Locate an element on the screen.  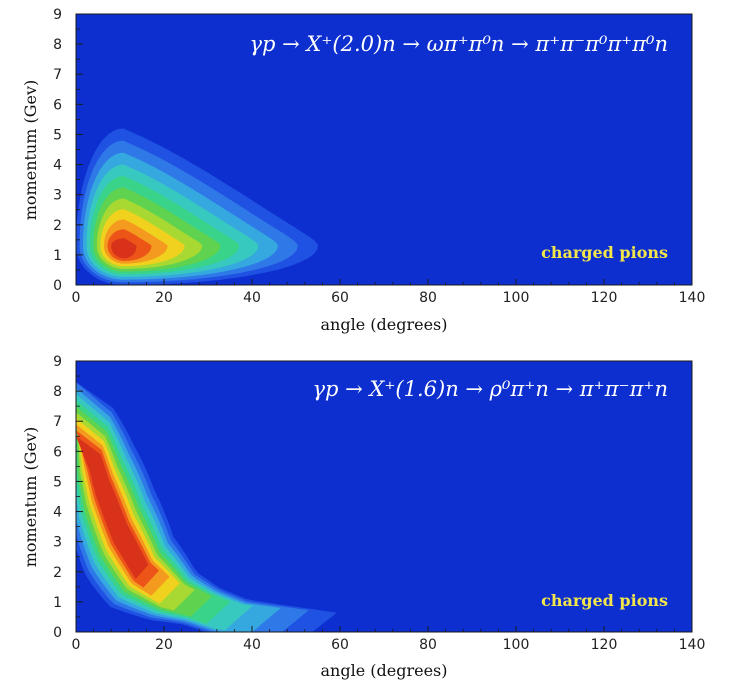
density-contours-top is located at coordinates (197, 206).